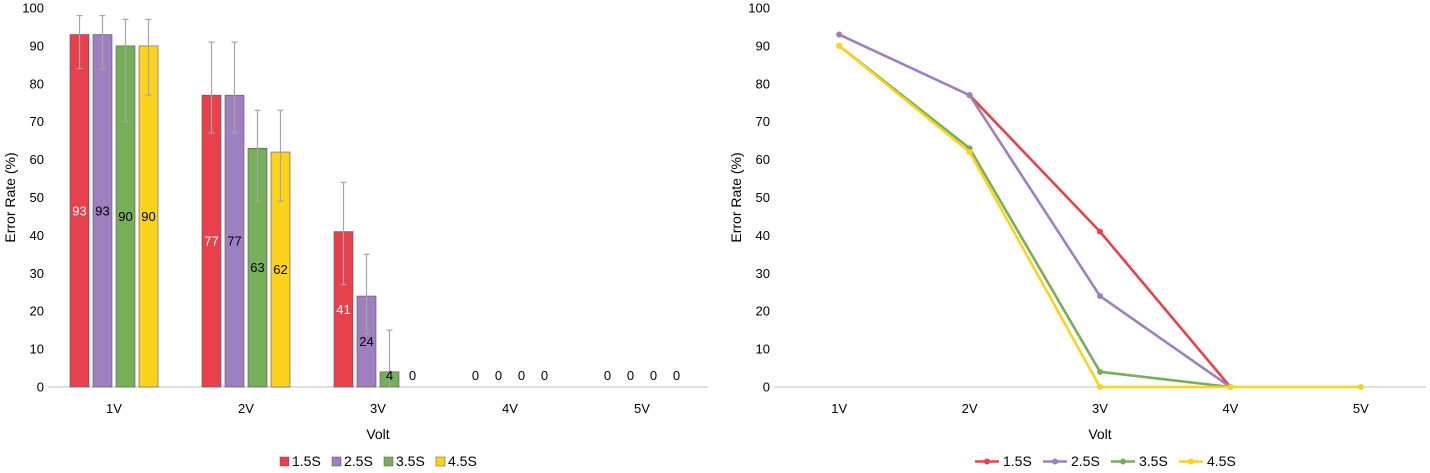  I want to click on data-label-3.5S-4V: 0, so click(521, 375).